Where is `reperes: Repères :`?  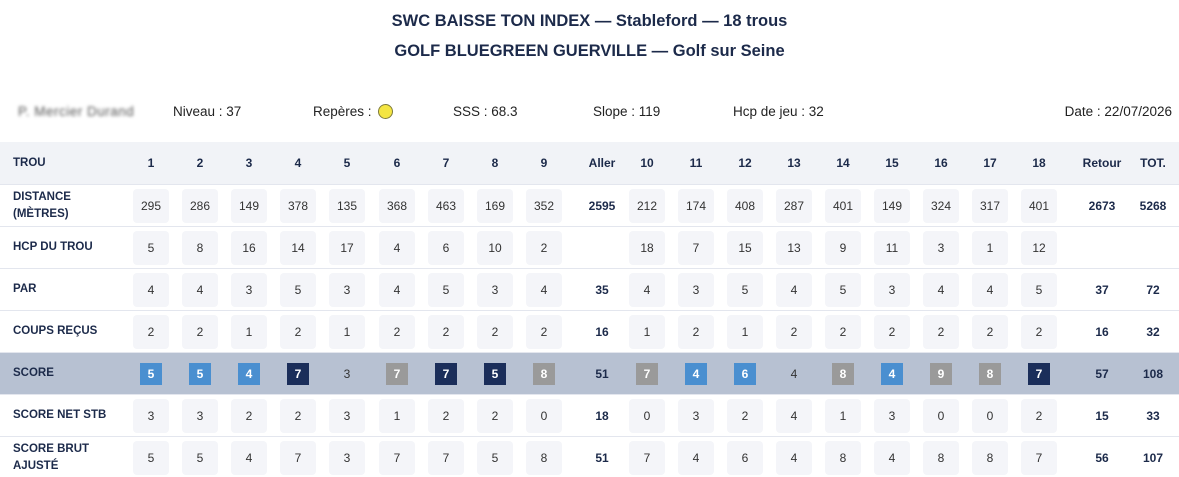
reperes: Repères : is located at coordinates (353, 112).